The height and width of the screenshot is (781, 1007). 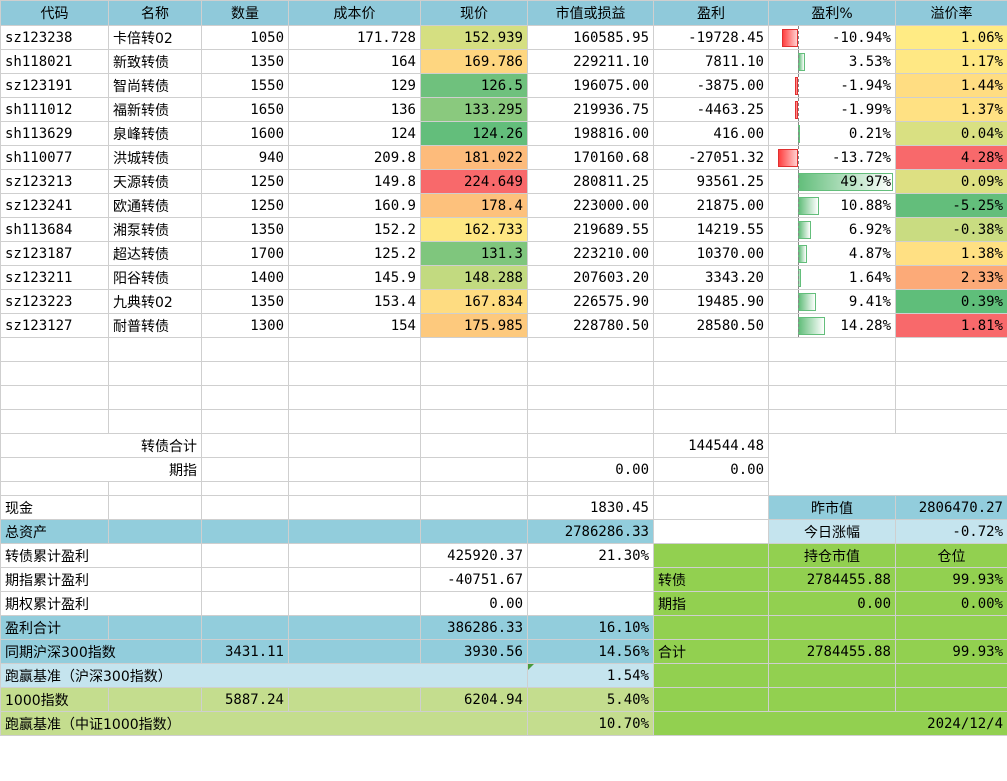 What do you see at coordinates (474, 277) in the screenshot?
I see `bond-price: 148.288` at bounding box center [474, 277].